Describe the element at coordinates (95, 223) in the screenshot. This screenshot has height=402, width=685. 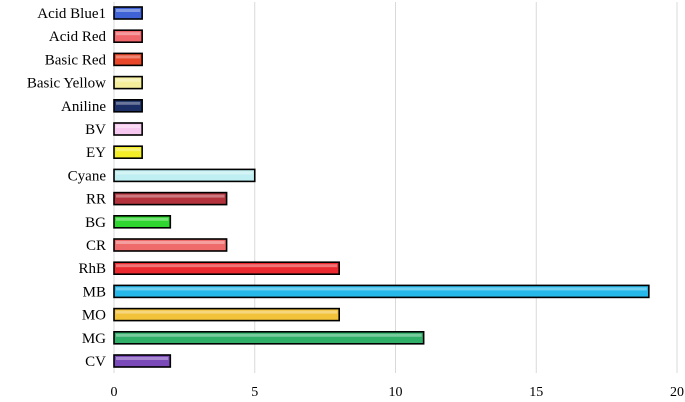
I see `category-label: BG` at that location.